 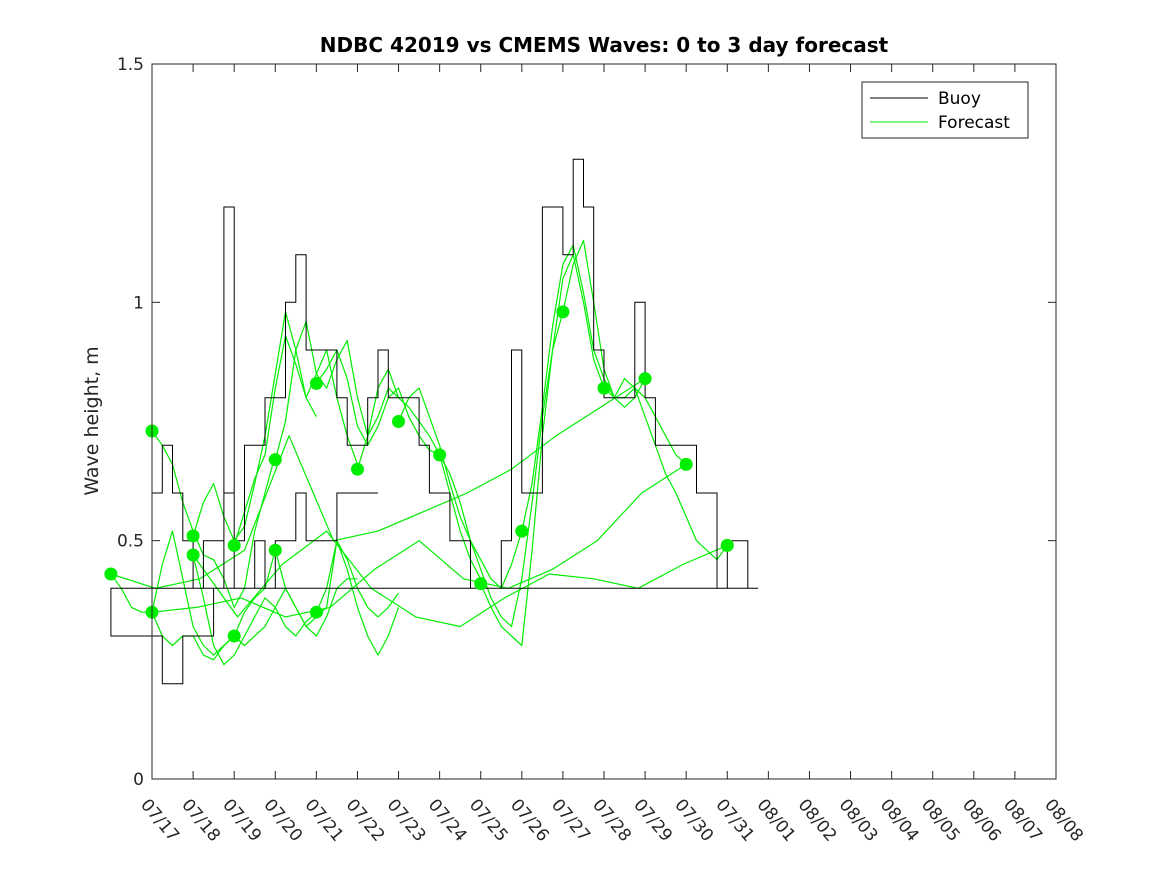 I want to click on y-tick-label: 0, so click(x=138, y=780).